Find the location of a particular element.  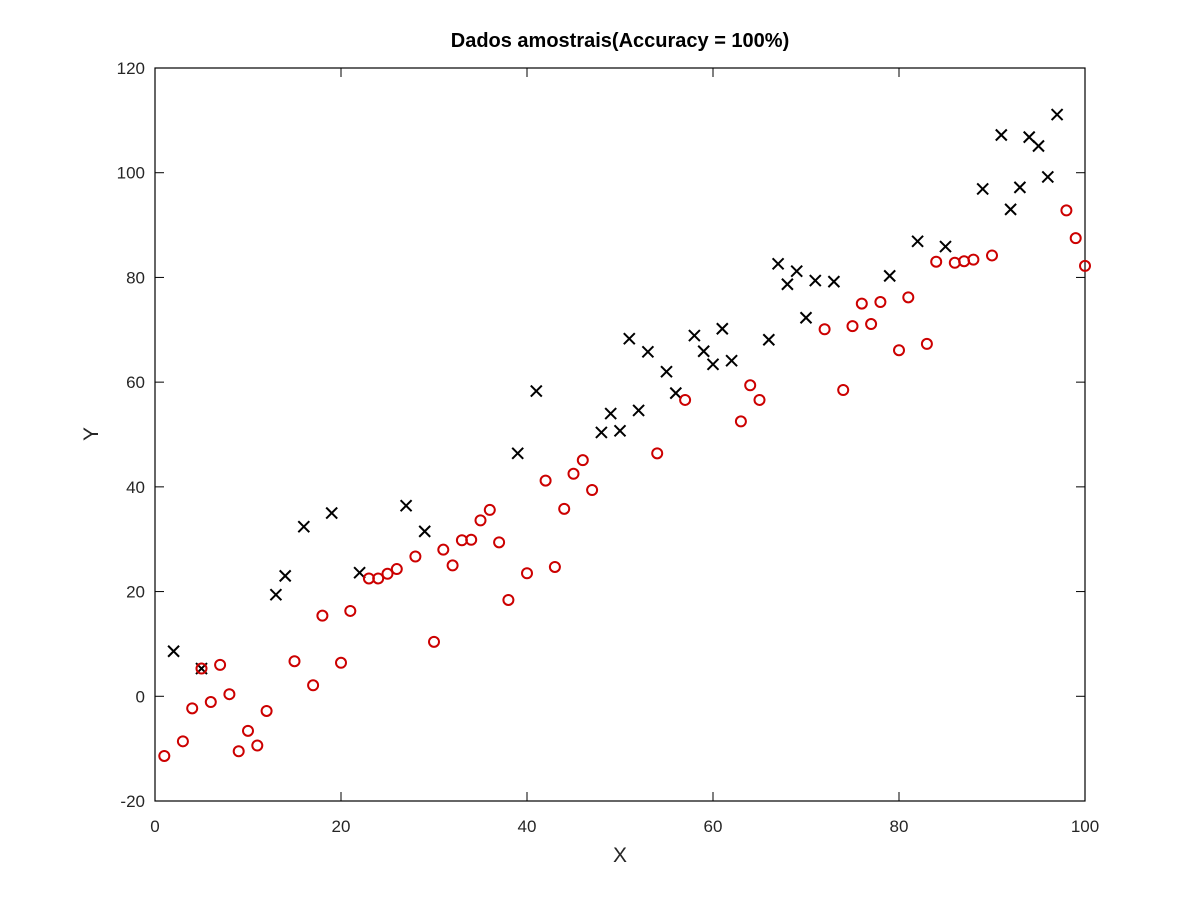

y-tick-label: -20 is located at coordinates (132, 801).